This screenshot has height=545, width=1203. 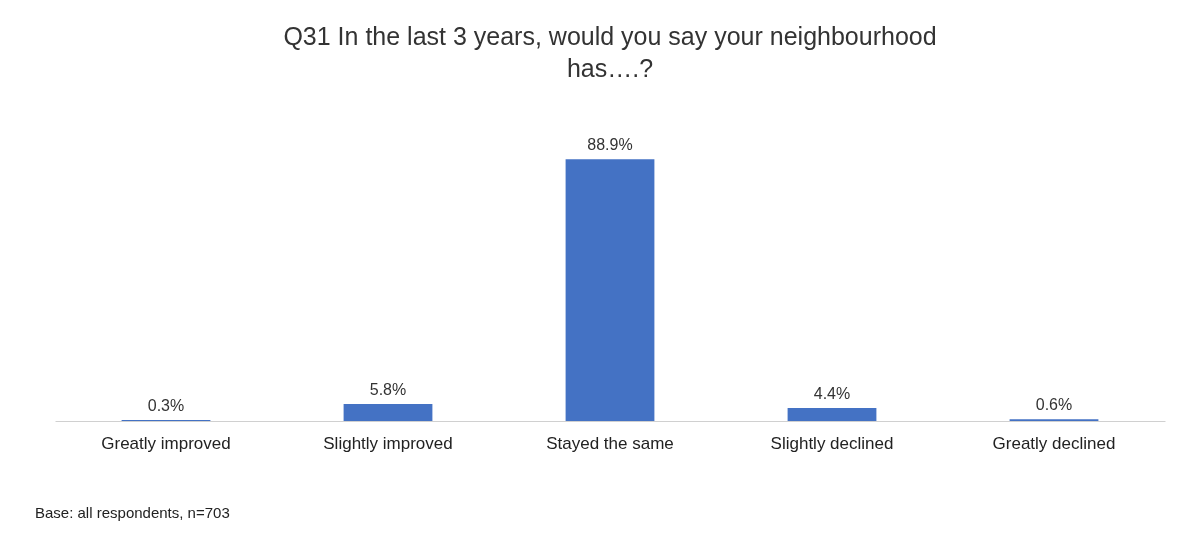 I want to click on x-tick-label: Slightly declined, so click(x=832, y=443).